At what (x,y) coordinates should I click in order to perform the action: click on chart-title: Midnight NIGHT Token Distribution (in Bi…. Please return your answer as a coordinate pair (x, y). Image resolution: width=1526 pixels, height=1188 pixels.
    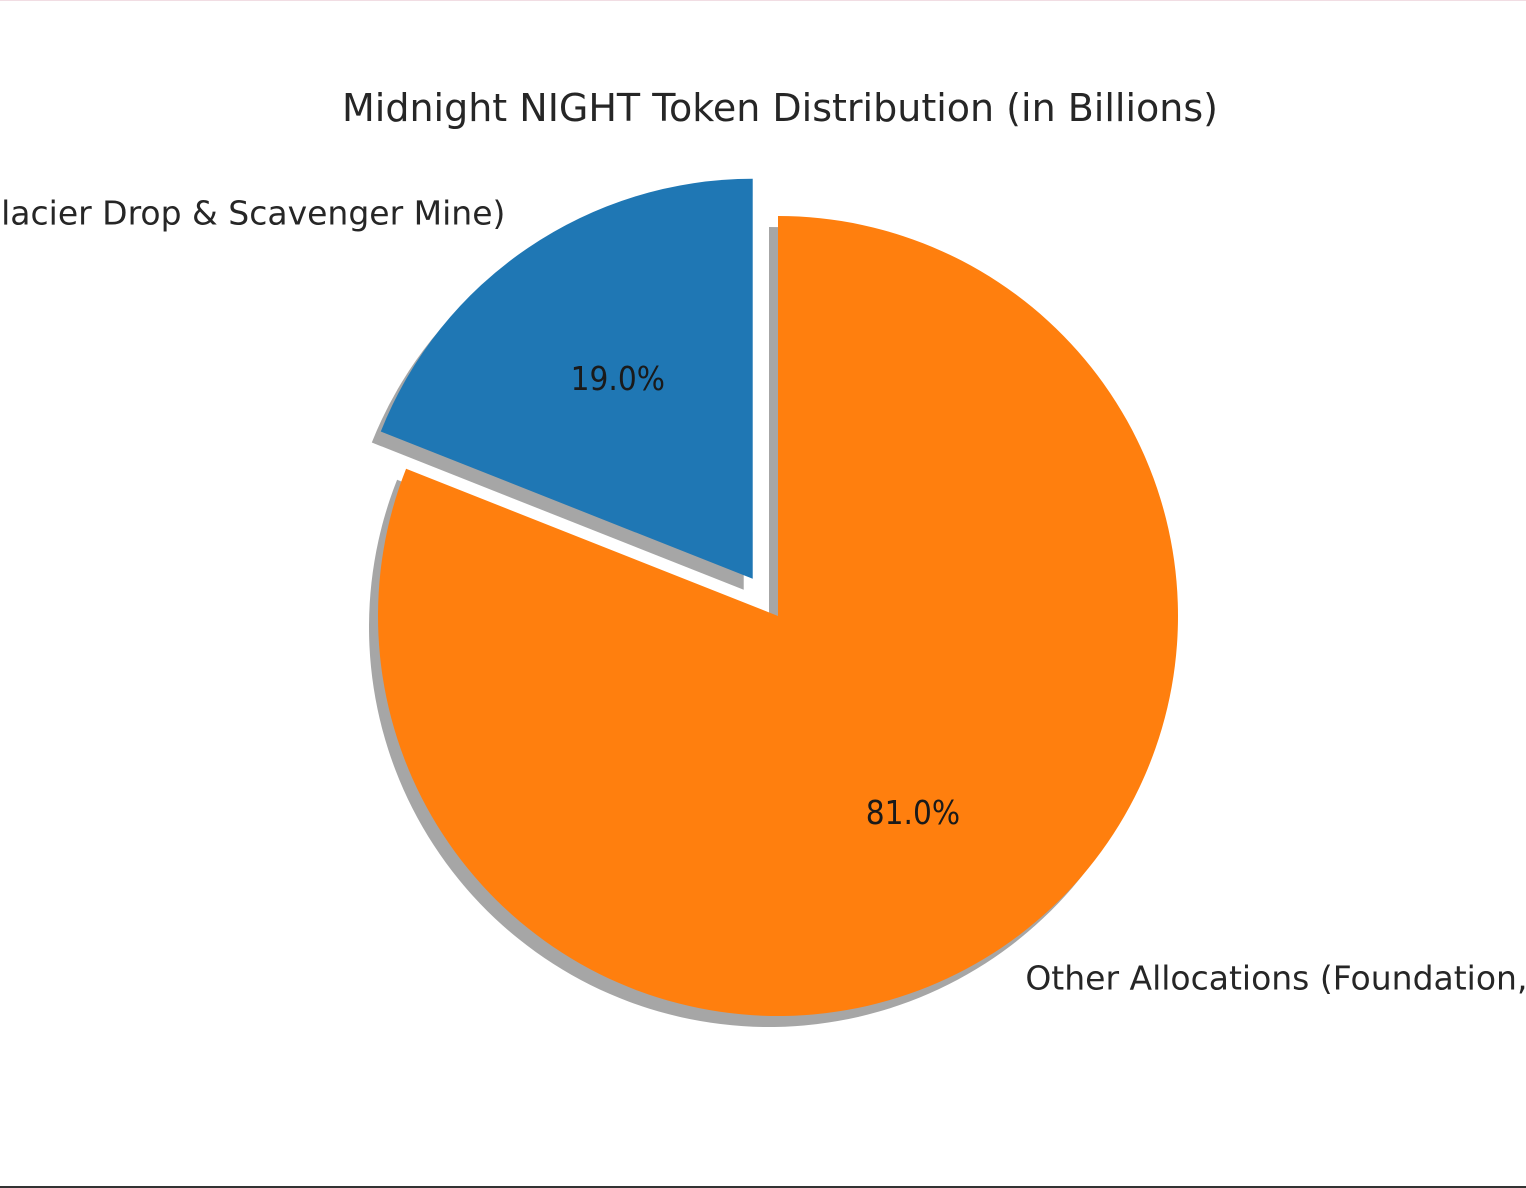
    Looking at the image, I should click on (780, 108).